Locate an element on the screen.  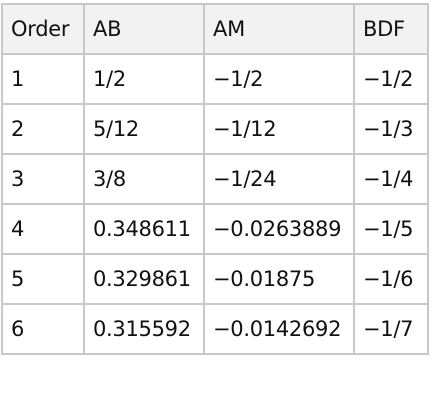
cell-ab: 3/8 is located at coordinates (144, 179).